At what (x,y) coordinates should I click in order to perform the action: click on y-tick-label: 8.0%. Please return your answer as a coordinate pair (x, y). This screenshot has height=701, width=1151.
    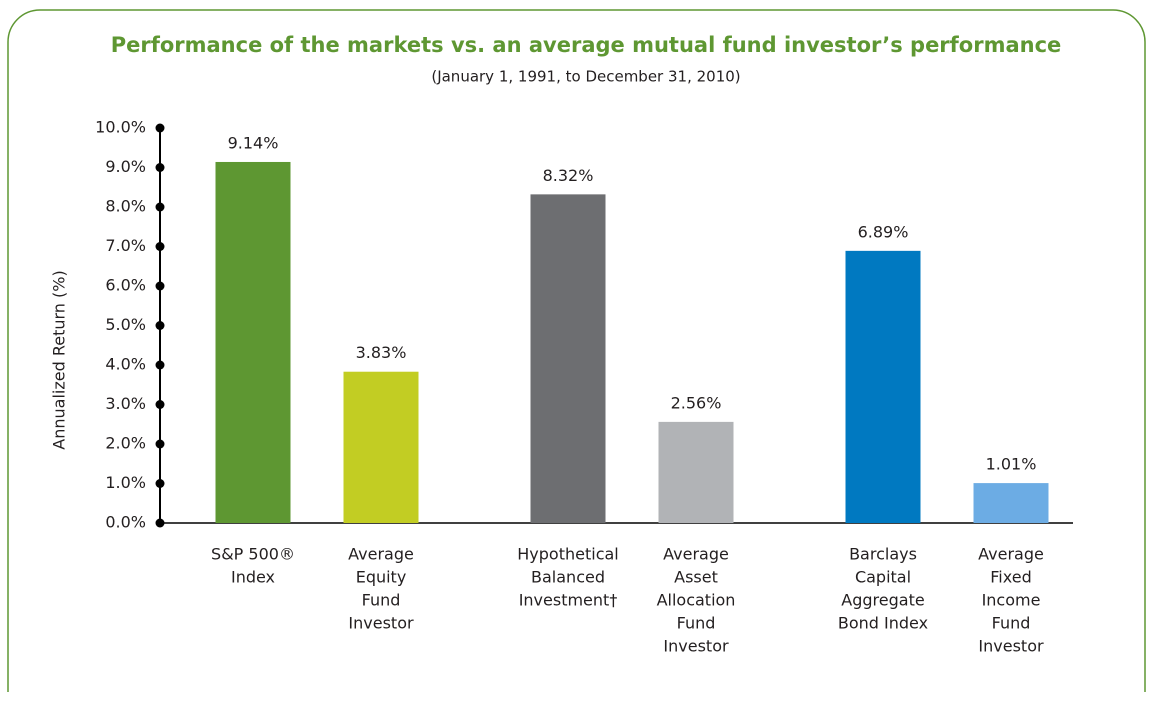
    Looking at the image, I should click on (125, 206).